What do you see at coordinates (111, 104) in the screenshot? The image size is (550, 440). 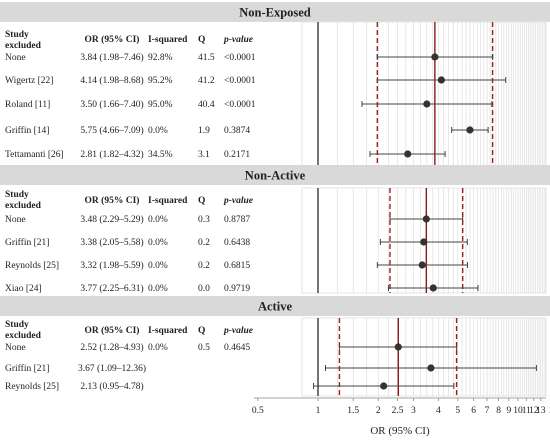 I see `or-ci-text: 3.50 (1.66–7.40)` at bounding box center [111, 104].